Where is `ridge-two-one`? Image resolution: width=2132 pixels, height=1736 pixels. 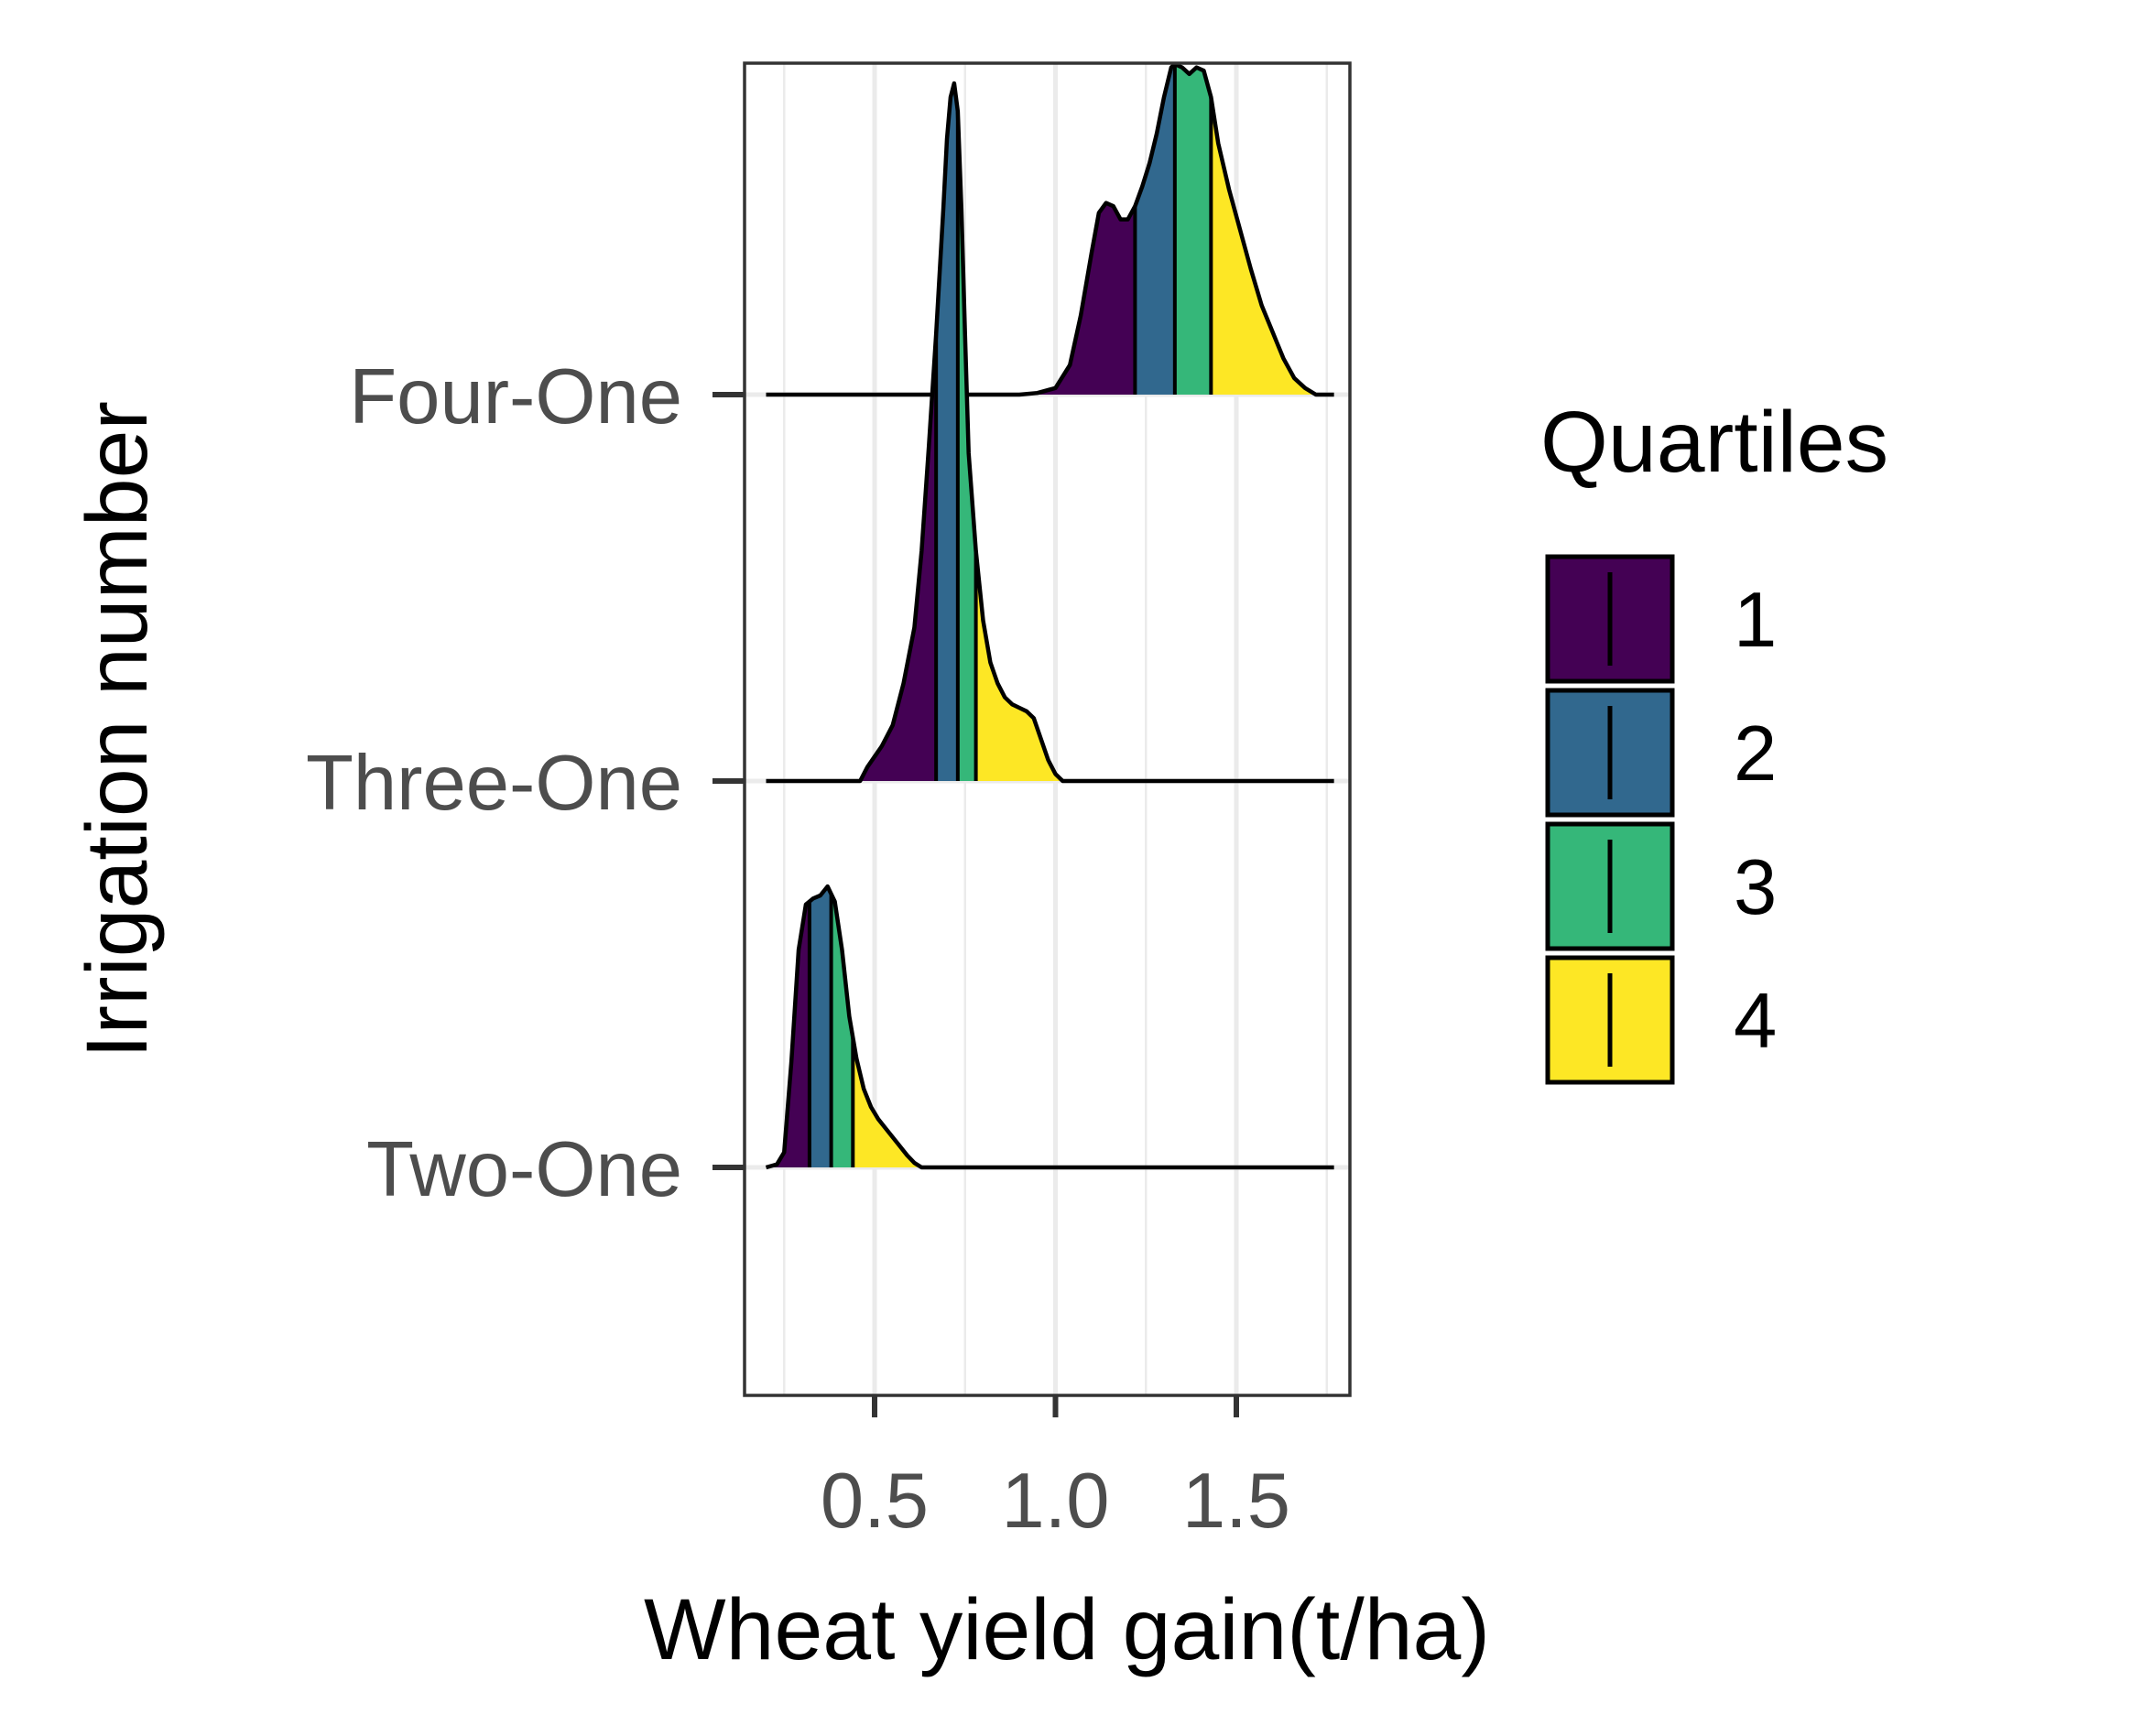
ridge-two-one is located at coordinates (1049, 1027).